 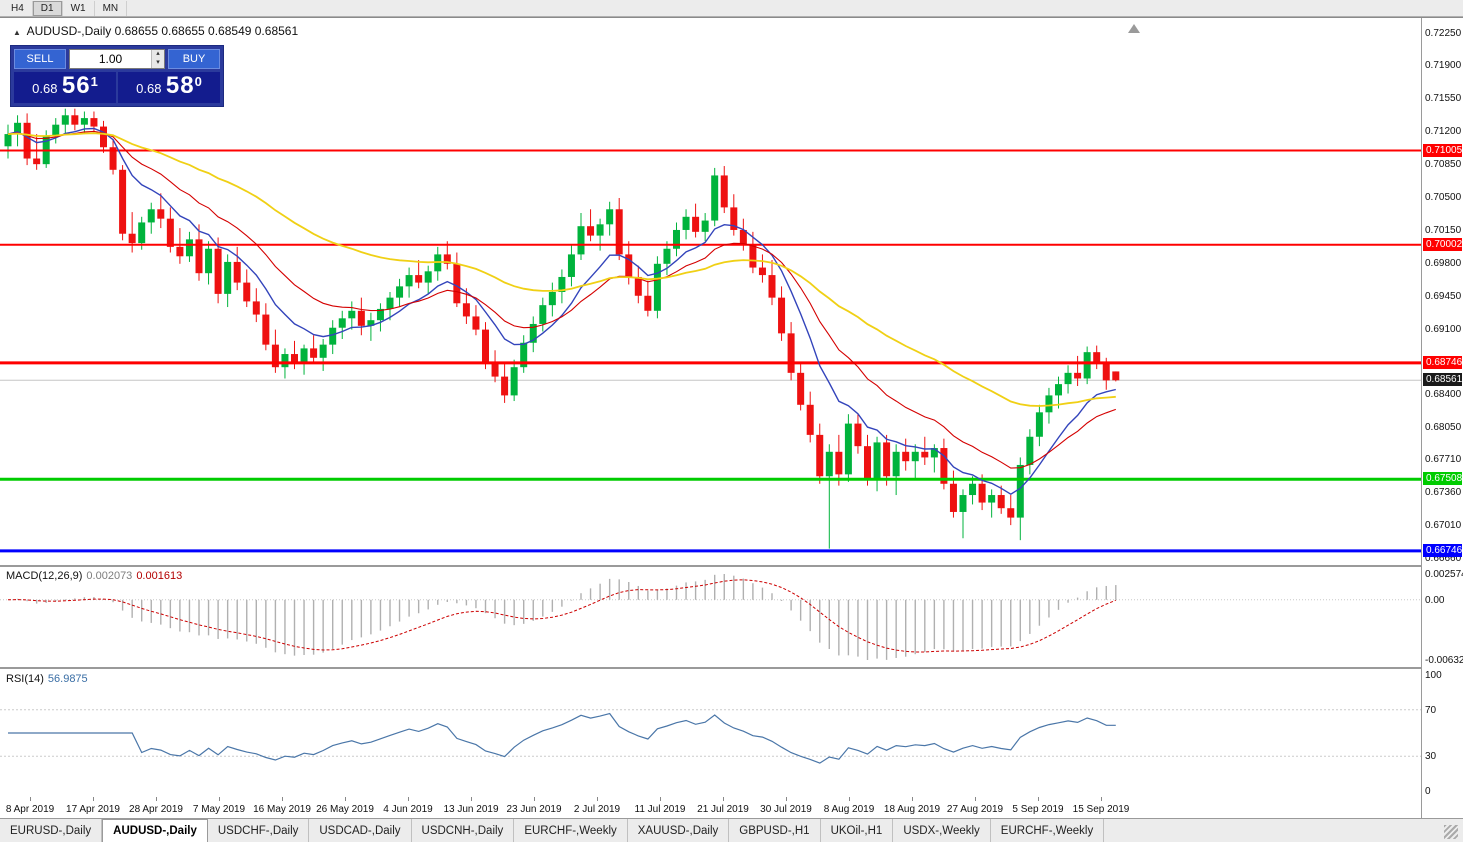 I want to click on macd-histogram, so click(x=566, y=617).